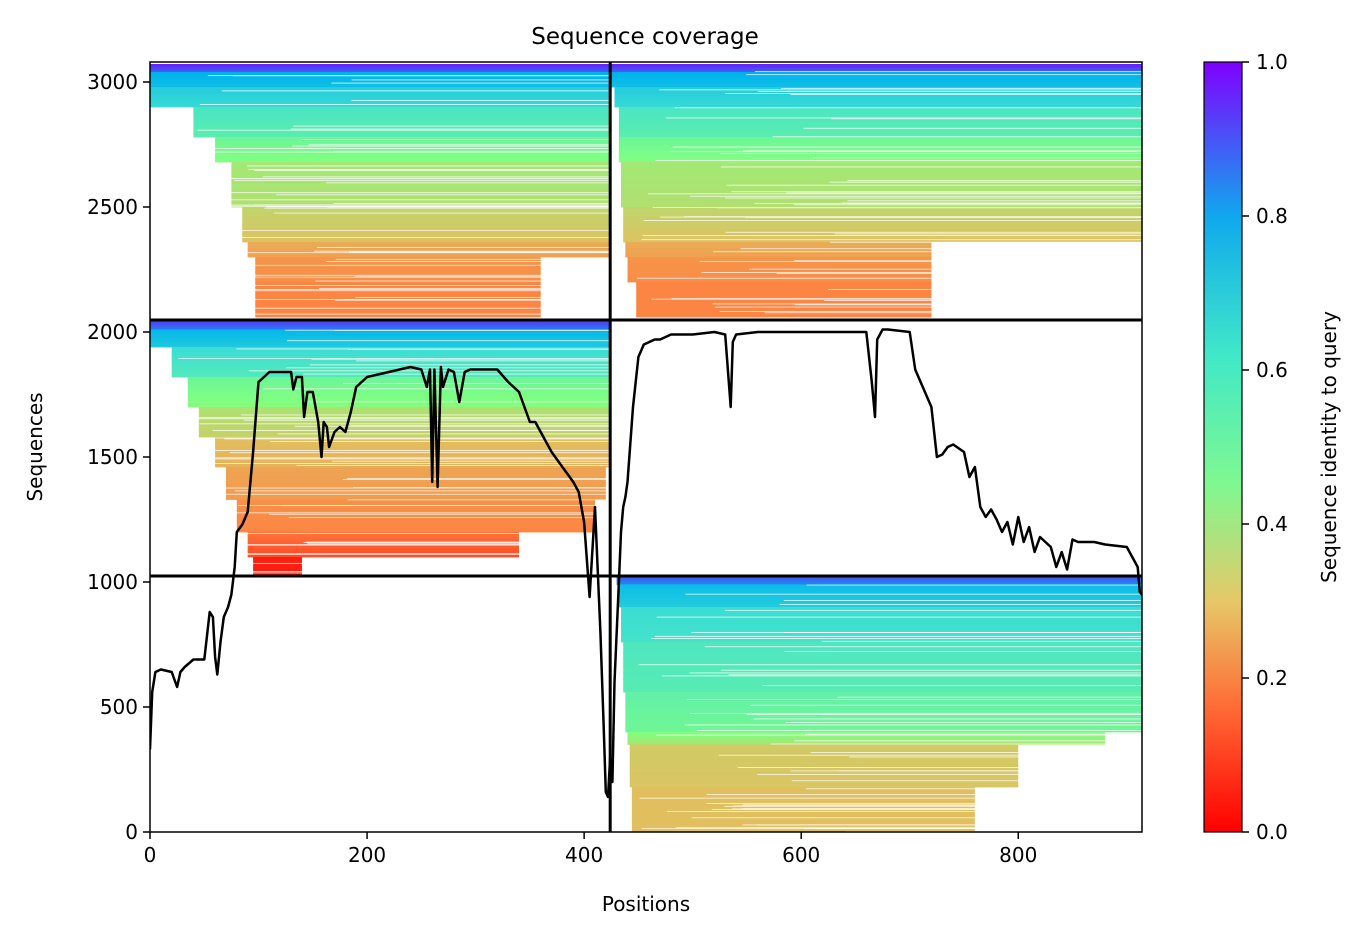 The height and width of the screenshot is (939, 1364). Describe the element at coordinates (1272, 62) in the screenshot. I see `colorbar-tick-label: 1.0` at that location.